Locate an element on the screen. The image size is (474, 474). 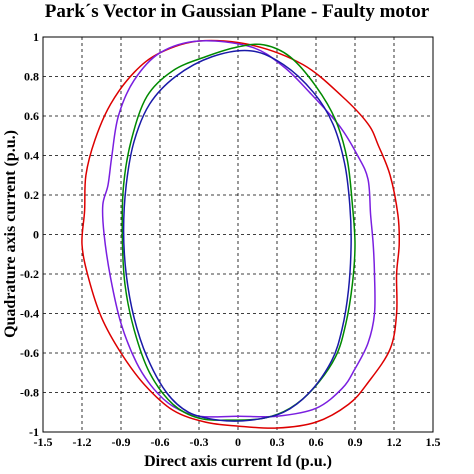
x-tick-label: 1.5 is located at coordinates (433, 442).